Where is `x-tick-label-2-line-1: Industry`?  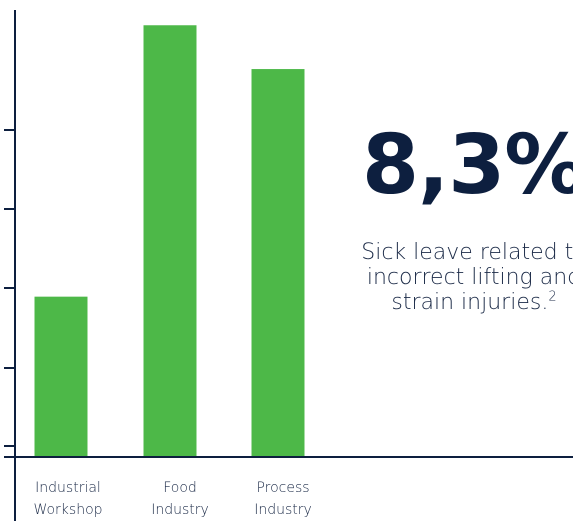 x-tick-label-2-line-1: Industry is located at coordinates (283, 510).